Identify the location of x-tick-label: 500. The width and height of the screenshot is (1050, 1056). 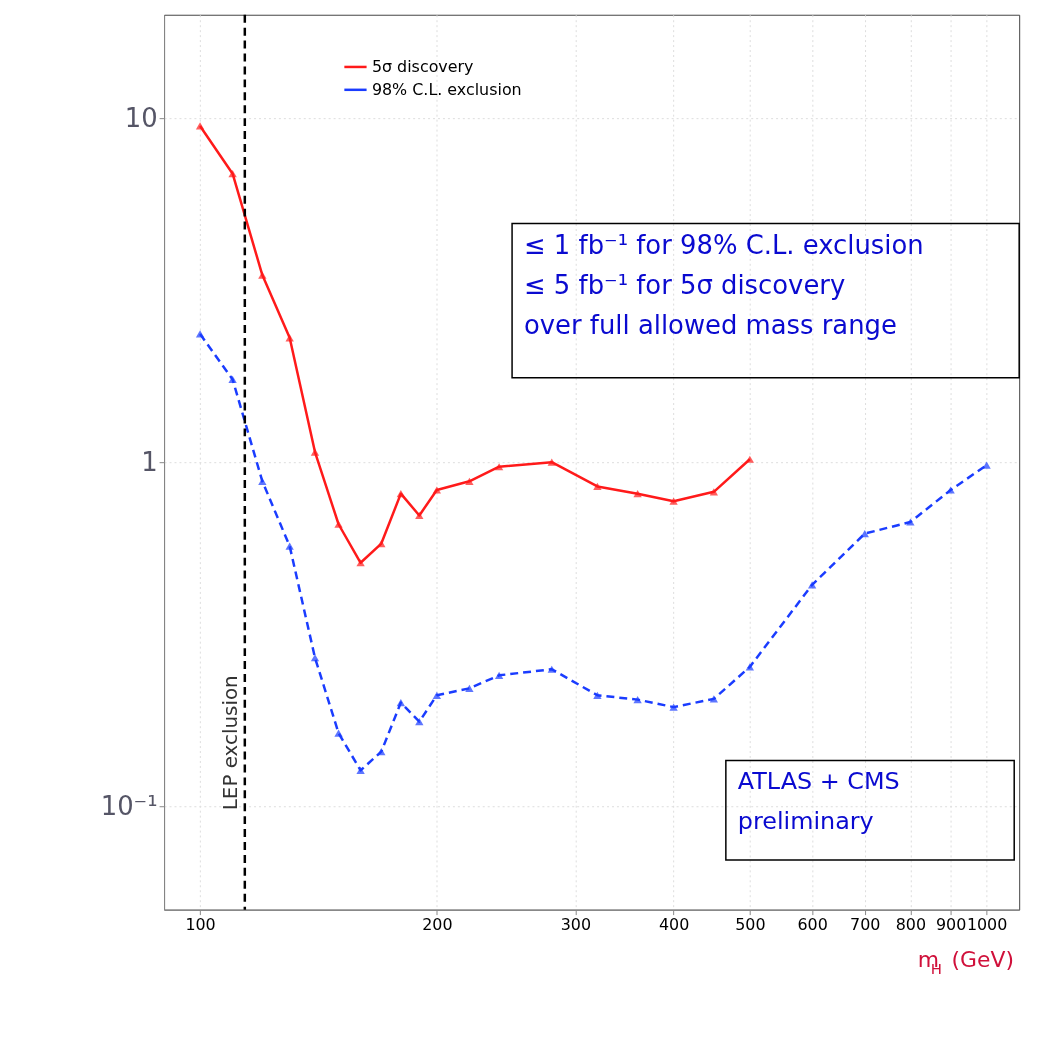
(750, 925).